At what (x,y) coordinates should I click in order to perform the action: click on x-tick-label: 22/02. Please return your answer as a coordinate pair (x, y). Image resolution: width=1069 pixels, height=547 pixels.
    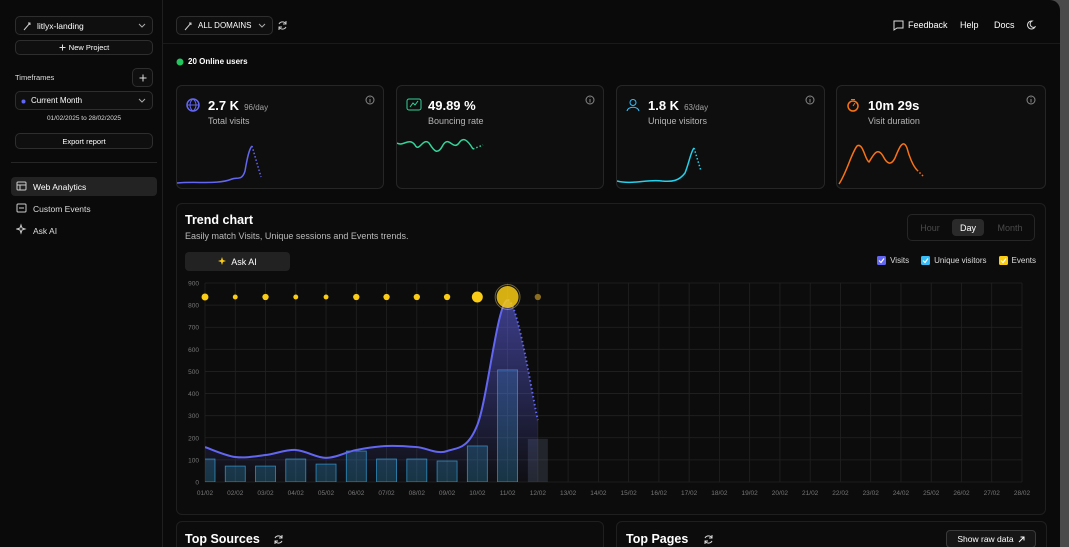
    Looking at the image, I should click on (840, 493).